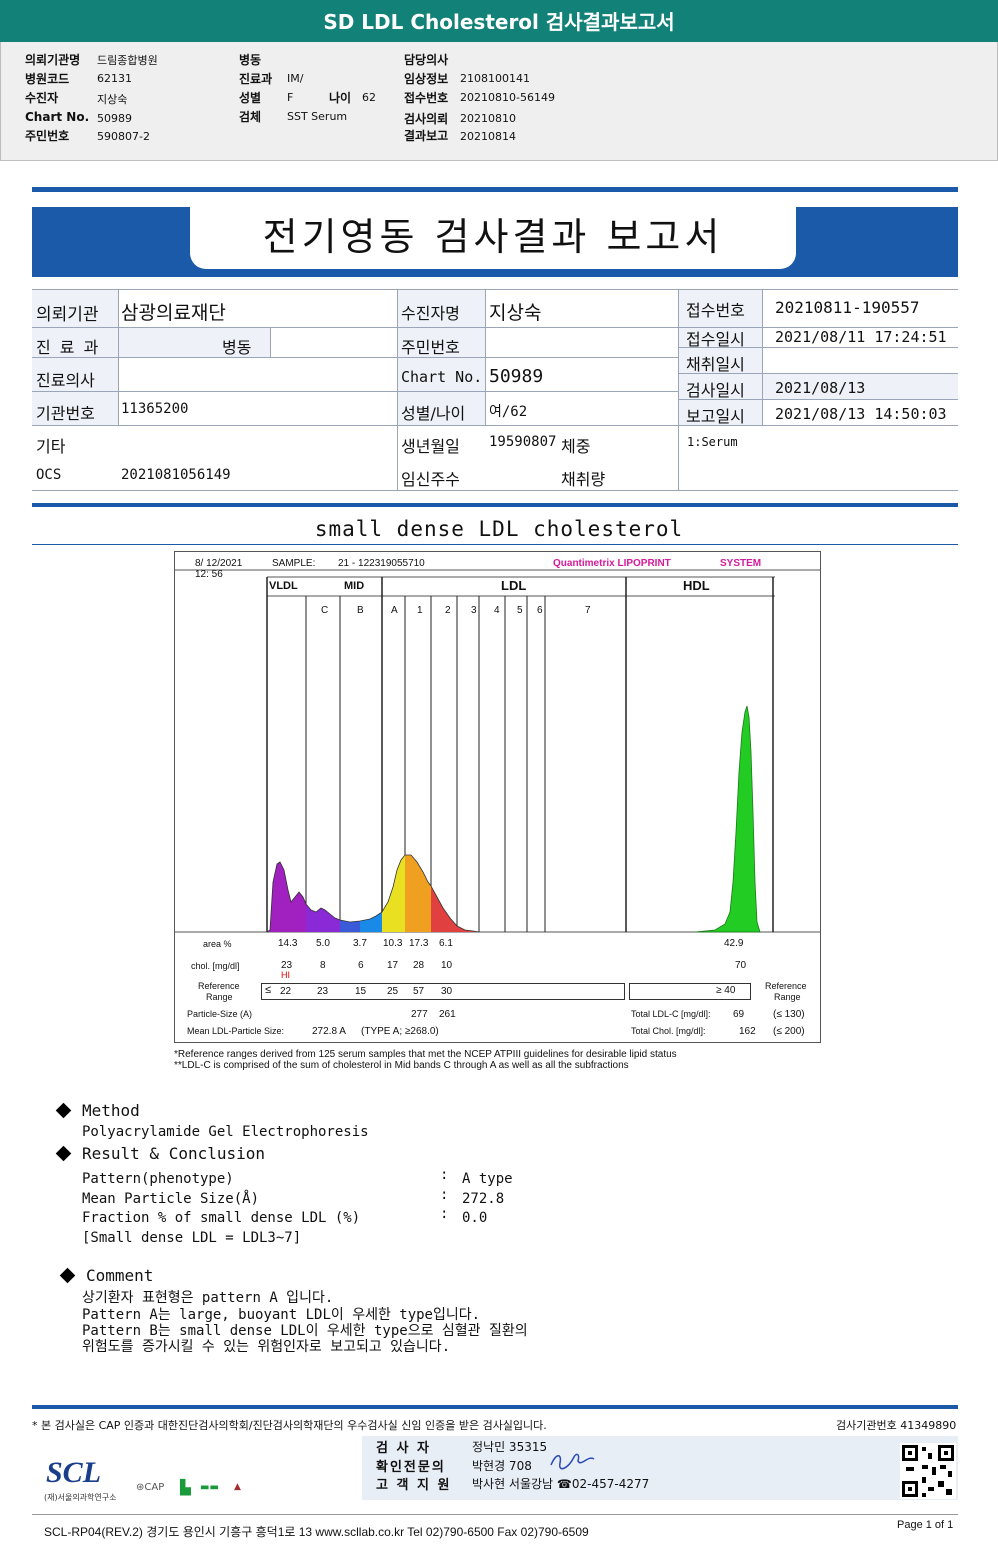 The image size is (998, 1564). I want to click on tchol-ref: (≤ 200), so click(789, 1031).